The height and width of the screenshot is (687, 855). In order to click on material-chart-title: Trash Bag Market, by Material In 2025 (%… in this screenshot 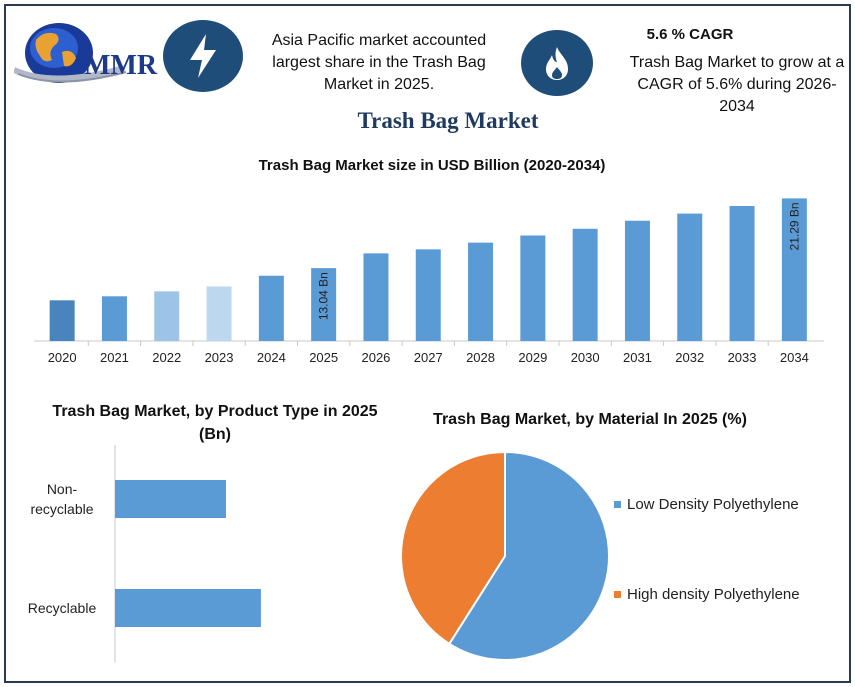, I will do `click(590, 419)`.